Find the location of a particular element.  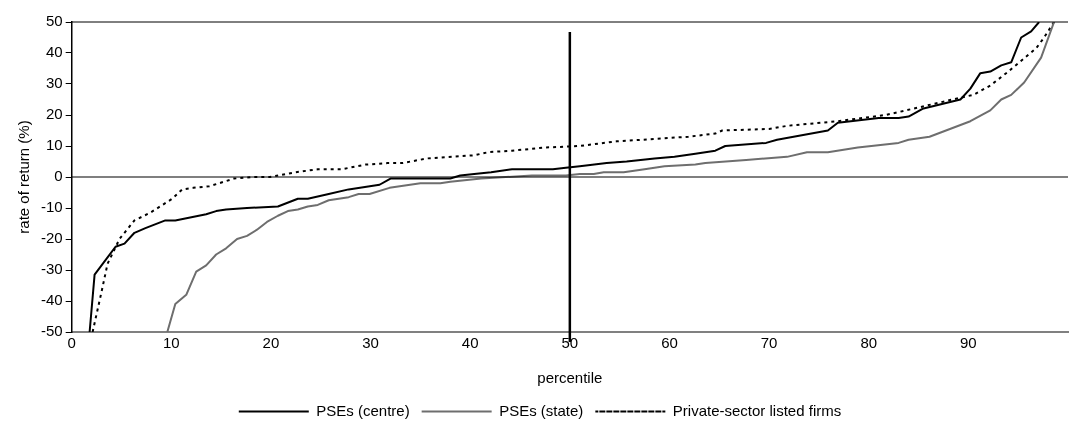

y-tick-label: -50 is located at coordinates (51, 331).